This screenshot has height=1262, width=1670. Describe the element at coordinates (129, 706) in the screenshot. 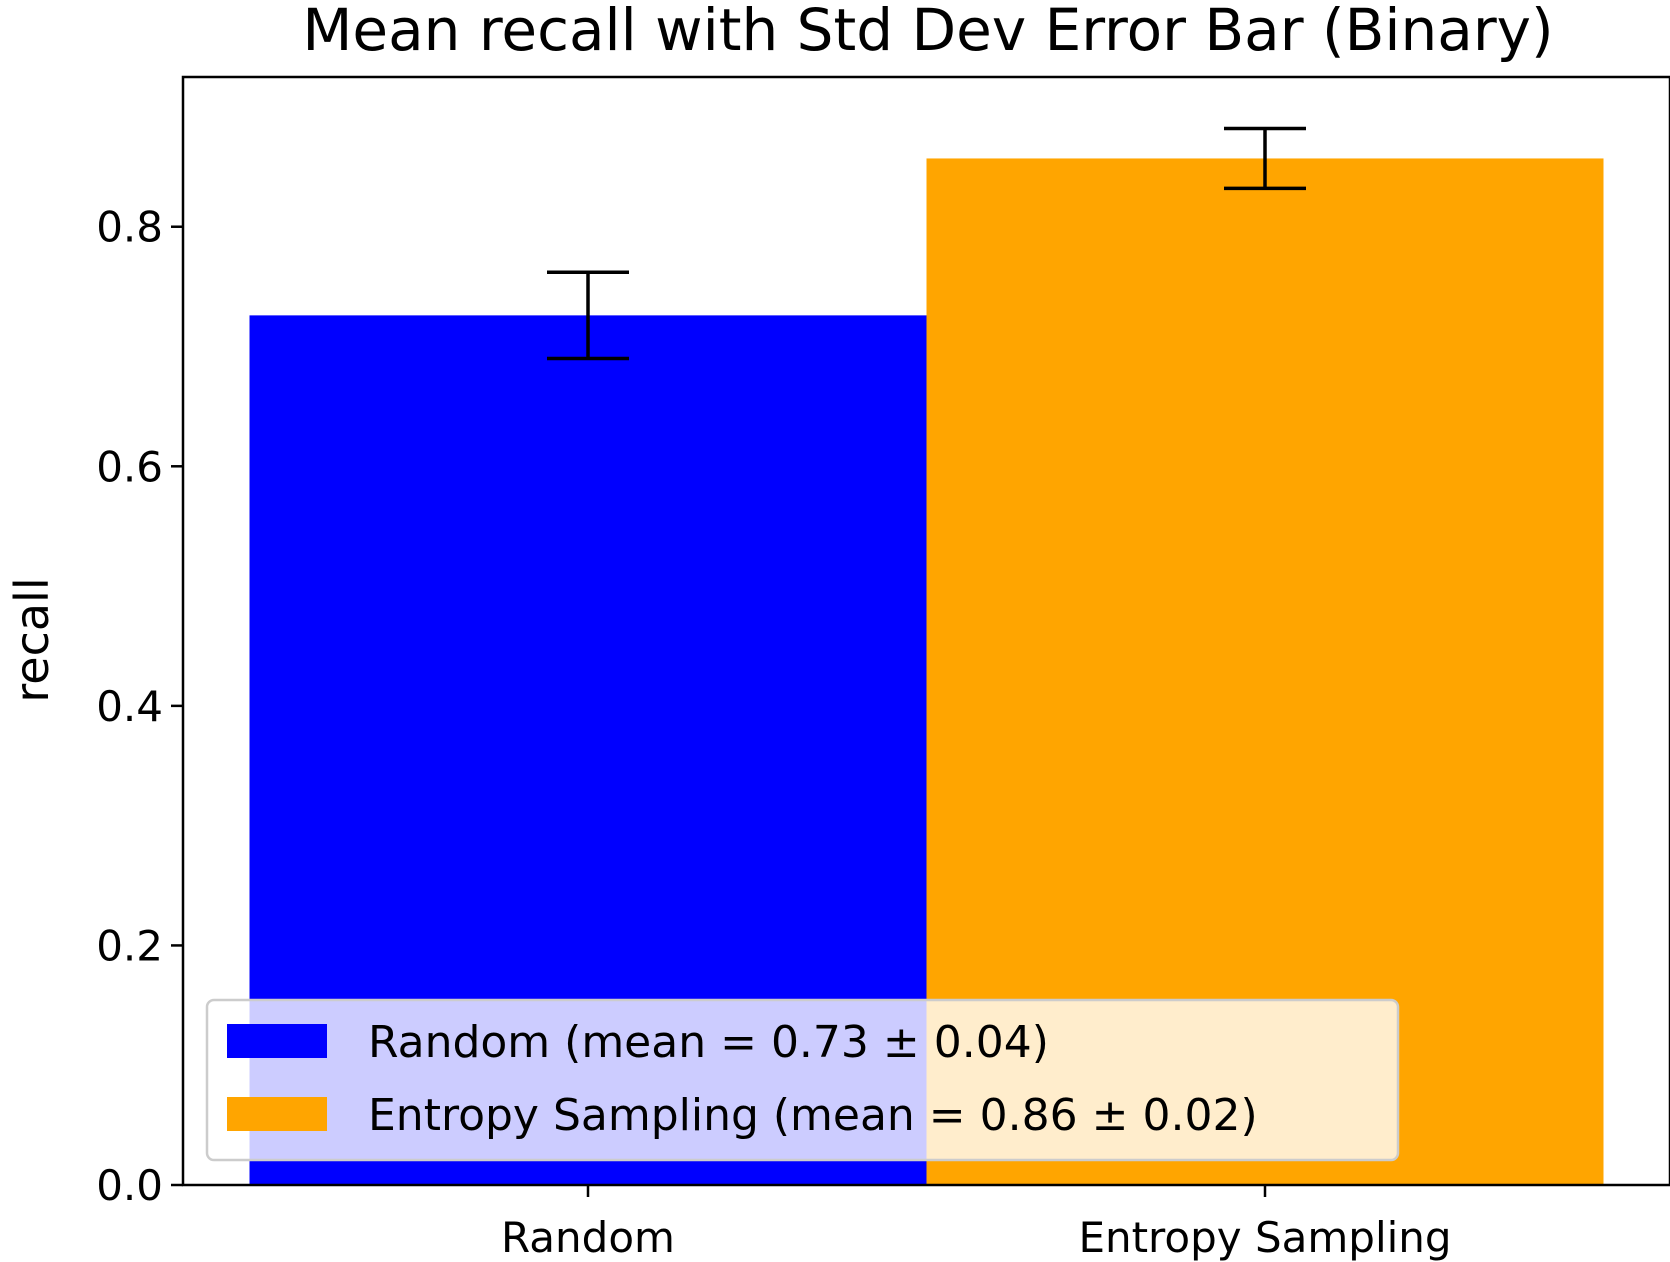

I see `y-tick-label-2: 0.4` at that location.